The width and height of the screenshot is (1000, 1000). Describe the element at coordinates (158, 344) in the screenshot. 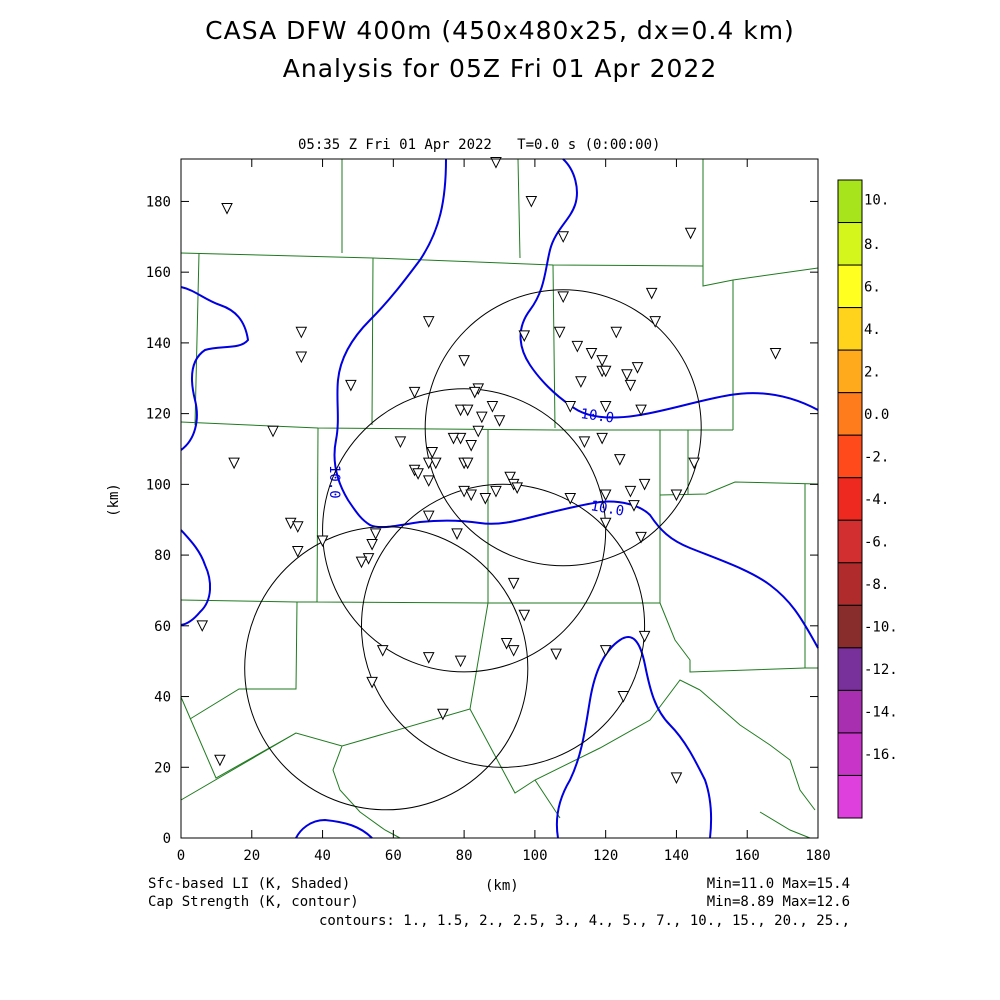

I see `y-tick-label: 140` at that location.